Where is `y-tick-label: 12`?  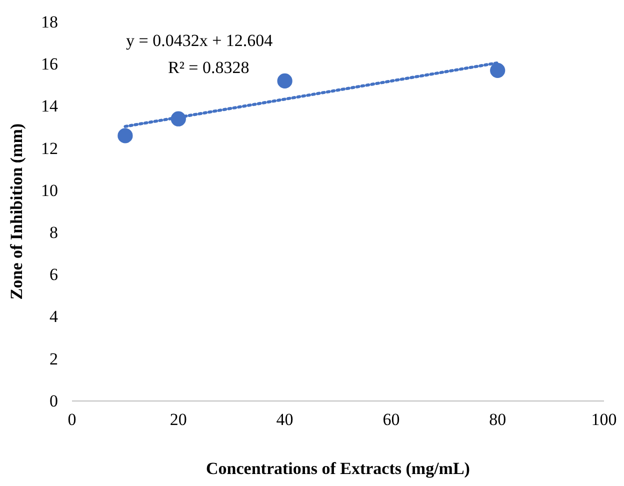 y-tick-label: 12 is located at coordinates (49, 148).